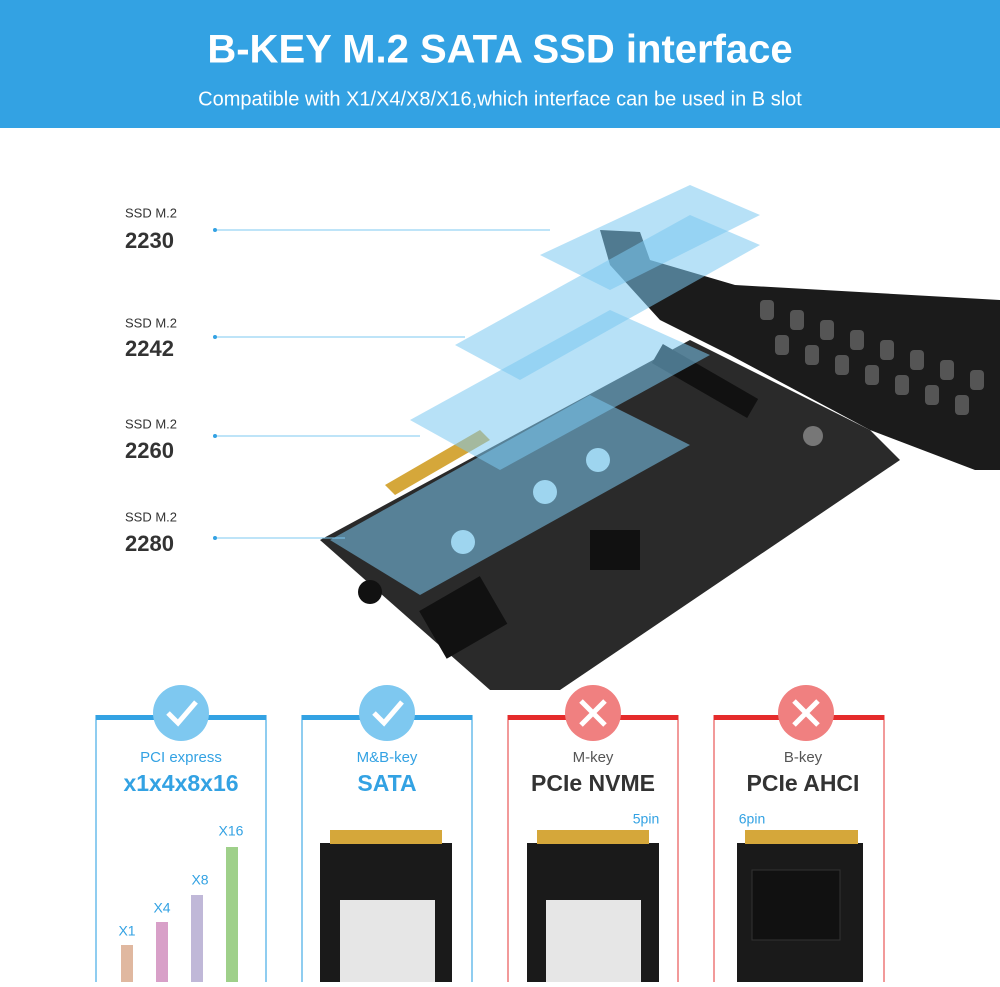 This screenshot has width=1000, height=987. I want to click on ssd-size: 2242, so click(149, 348).